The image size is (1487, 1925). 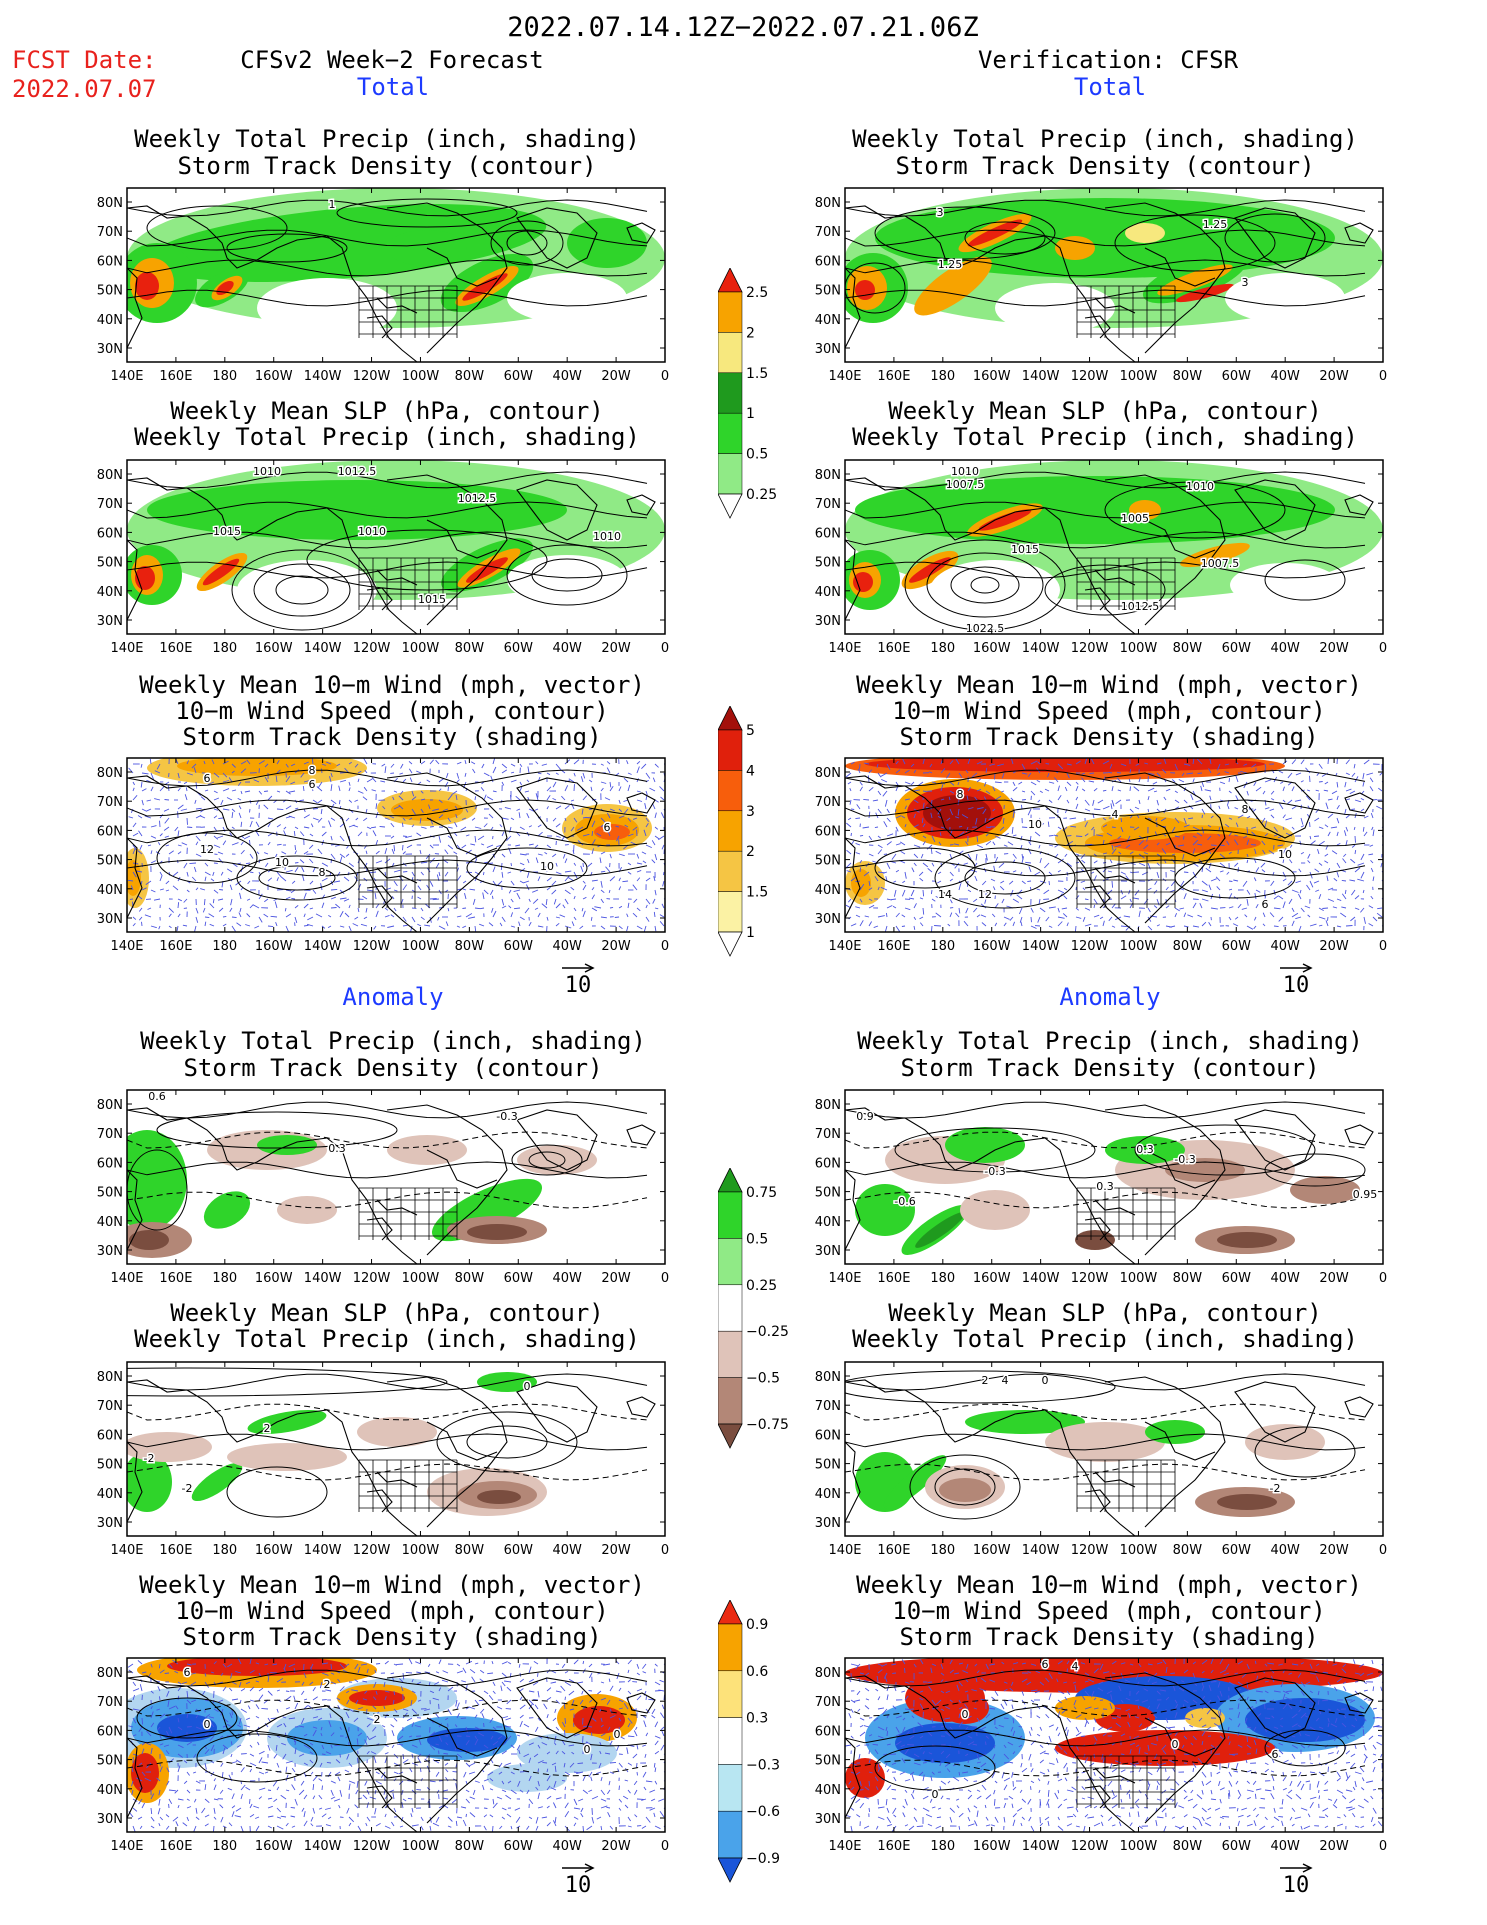 I want to click on title-f-anom-slp-2: Weekly Total Precip (inch, shading), so click(x=387, y=1339).